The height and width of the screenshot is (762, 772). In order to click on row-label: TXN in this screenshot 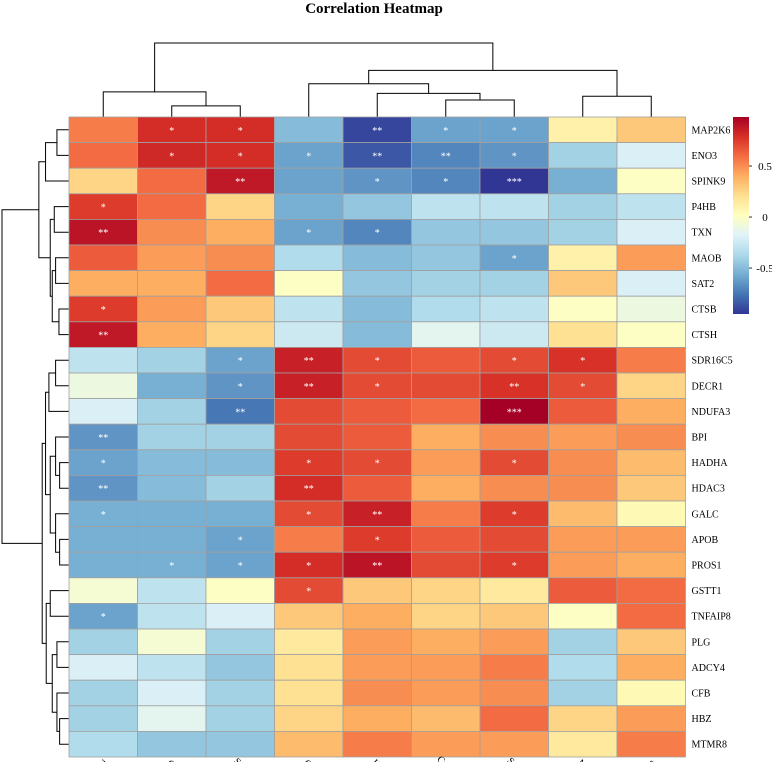, I will do `click(702, 233)`.